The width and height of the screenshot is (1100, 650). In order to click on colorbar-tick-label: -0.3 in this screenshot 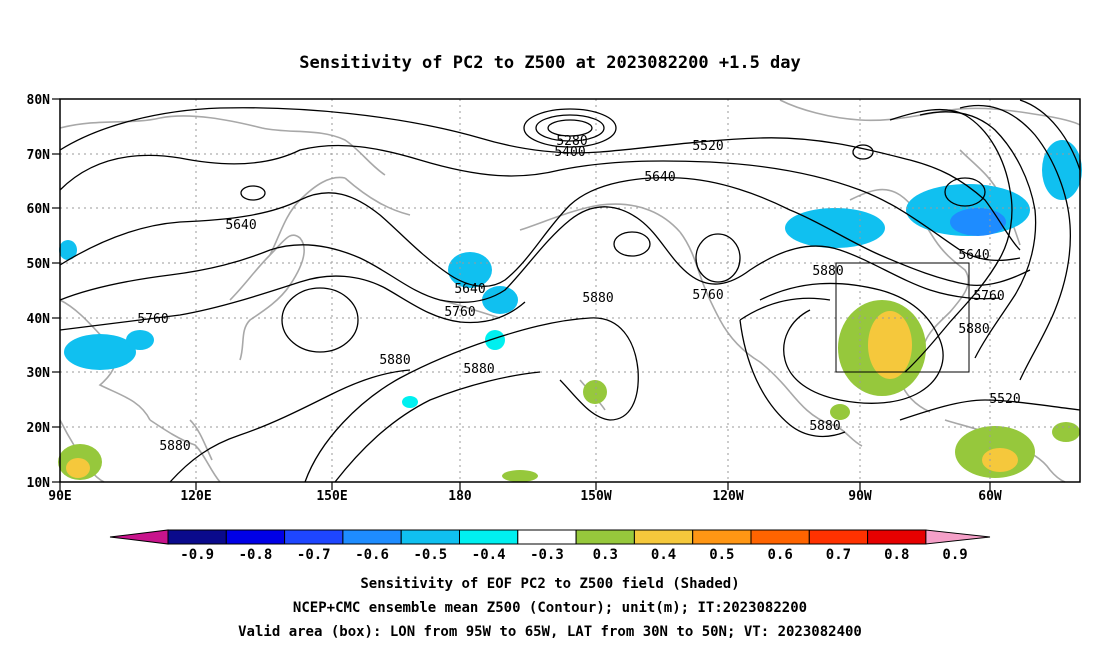, I will do `click(547, 555)`.